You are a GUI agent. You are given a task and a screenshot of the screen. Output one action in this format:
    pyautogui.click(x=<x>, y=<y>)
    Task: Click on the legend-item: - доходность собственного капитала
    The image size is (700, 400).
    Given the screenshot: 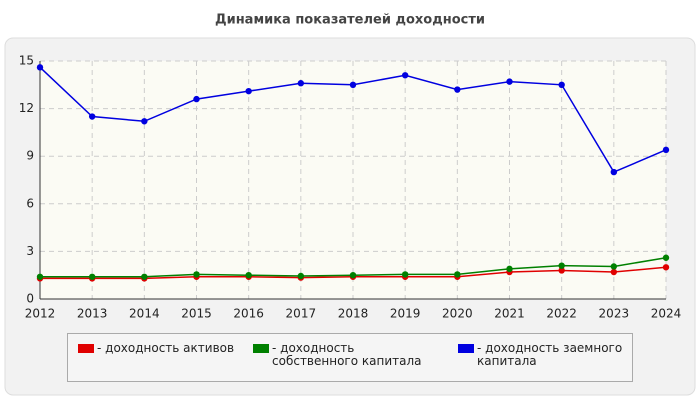 What is the action you would take?
    pyautogui.click(x=348, y=355)
    